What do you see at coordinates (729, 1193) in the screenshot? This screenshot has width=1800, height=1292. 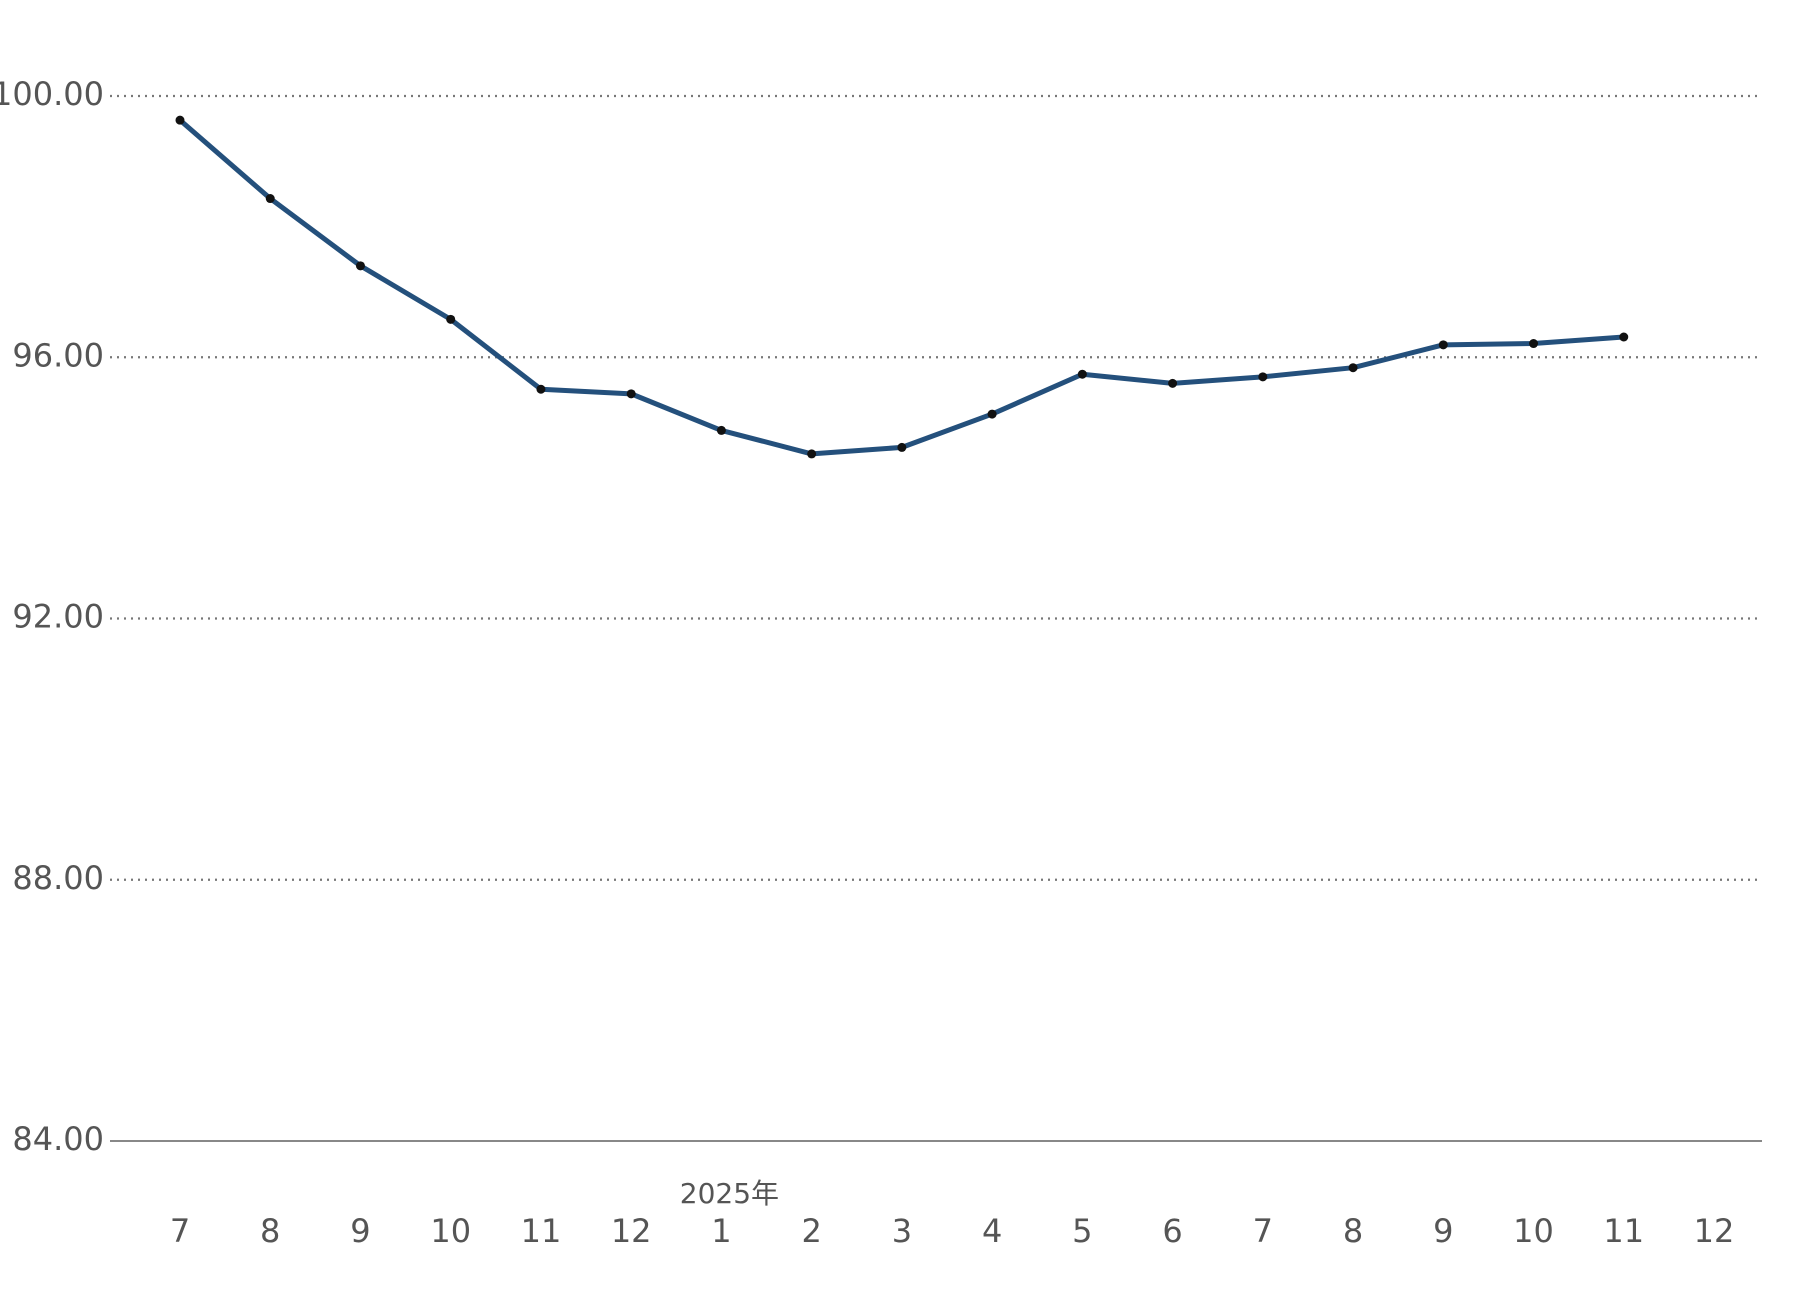 I see `year-label: 2025年` at bounding box center [729, 1193].